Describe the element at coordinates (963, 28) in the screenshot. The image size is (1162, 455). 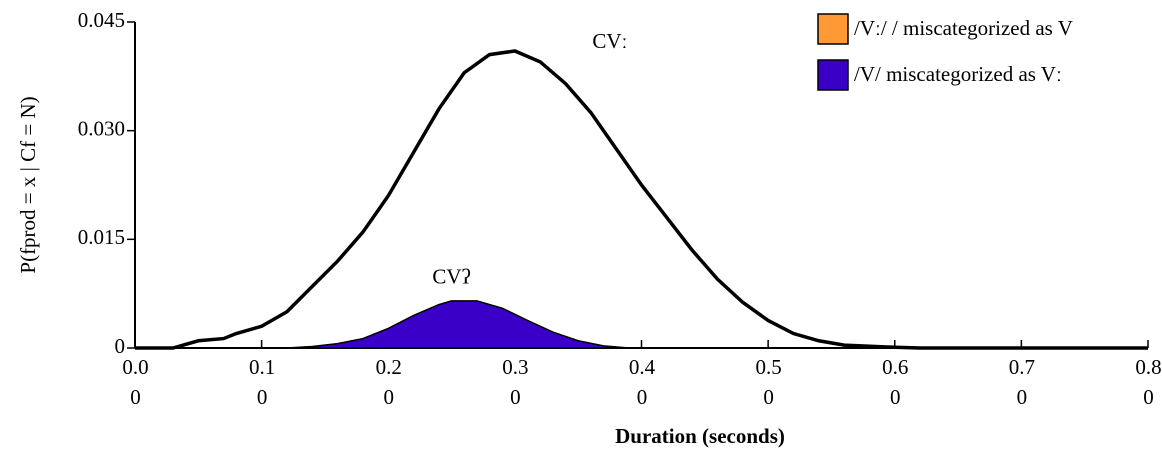
I see `legend-label: /Vː/ / miscategorized as V` at that location.